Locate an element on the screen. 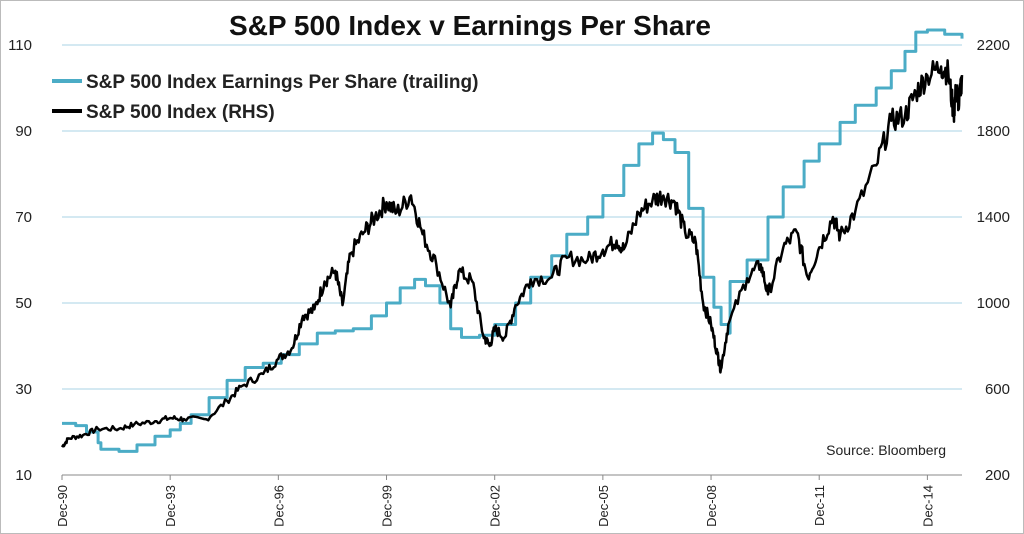  source-note: Source: Bloomberg is located at coordinates (886, 450).